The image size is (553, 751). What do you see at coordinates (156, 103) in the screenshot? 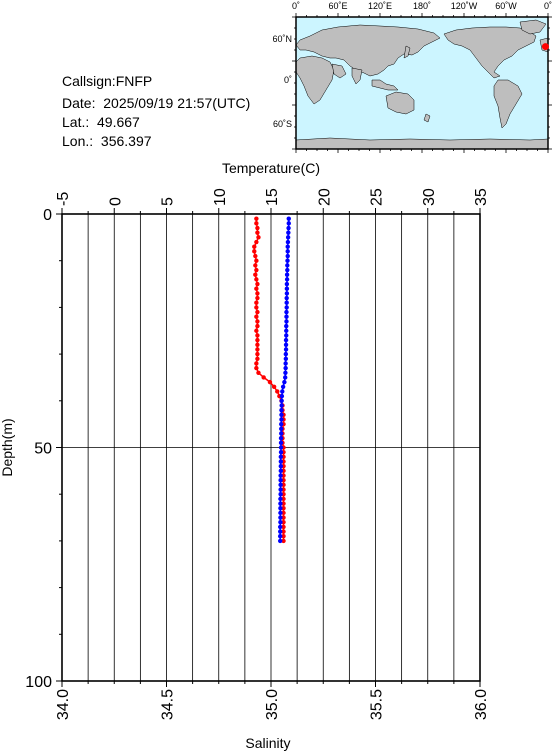
I see `date-text: Date: 2025/09/19 21:57(UTC)` at bounding box center [156, 103].